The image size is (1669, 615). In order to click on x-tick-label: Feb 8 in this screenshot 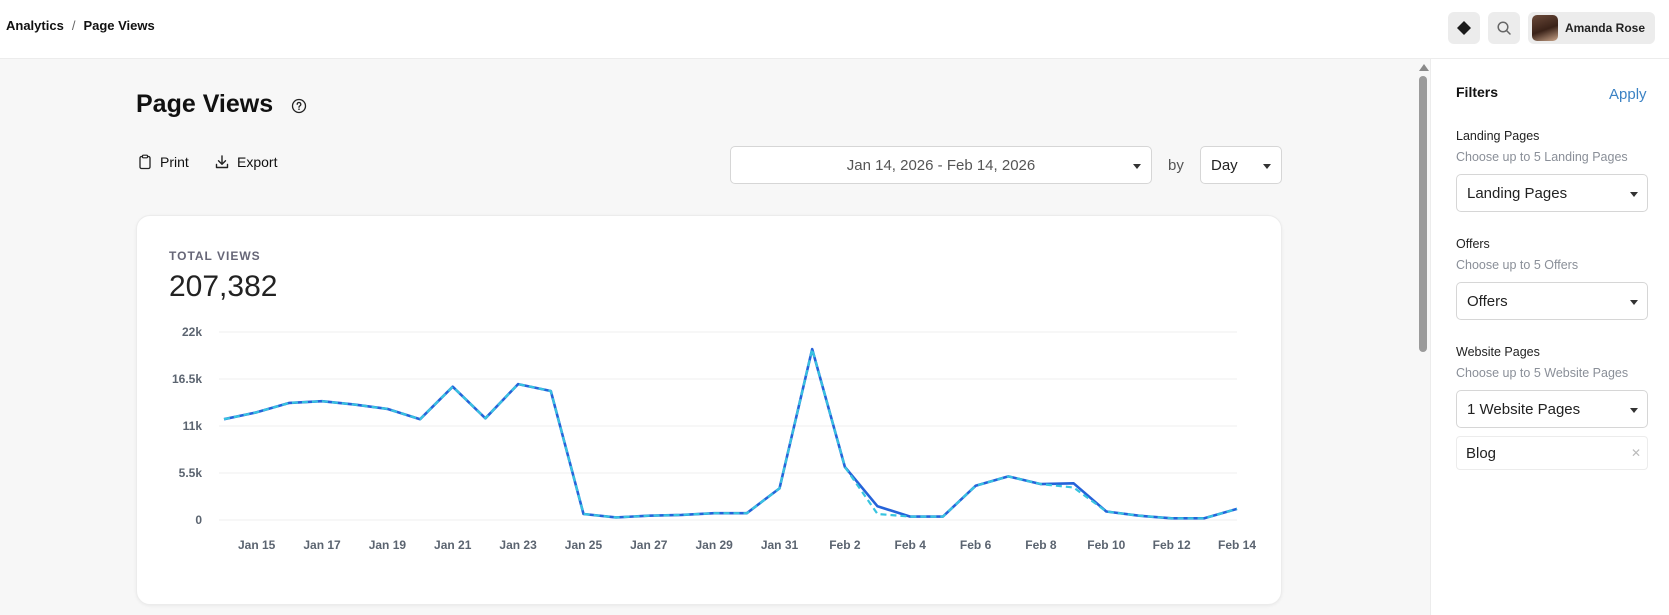, I will do `click(1041, 545)`.